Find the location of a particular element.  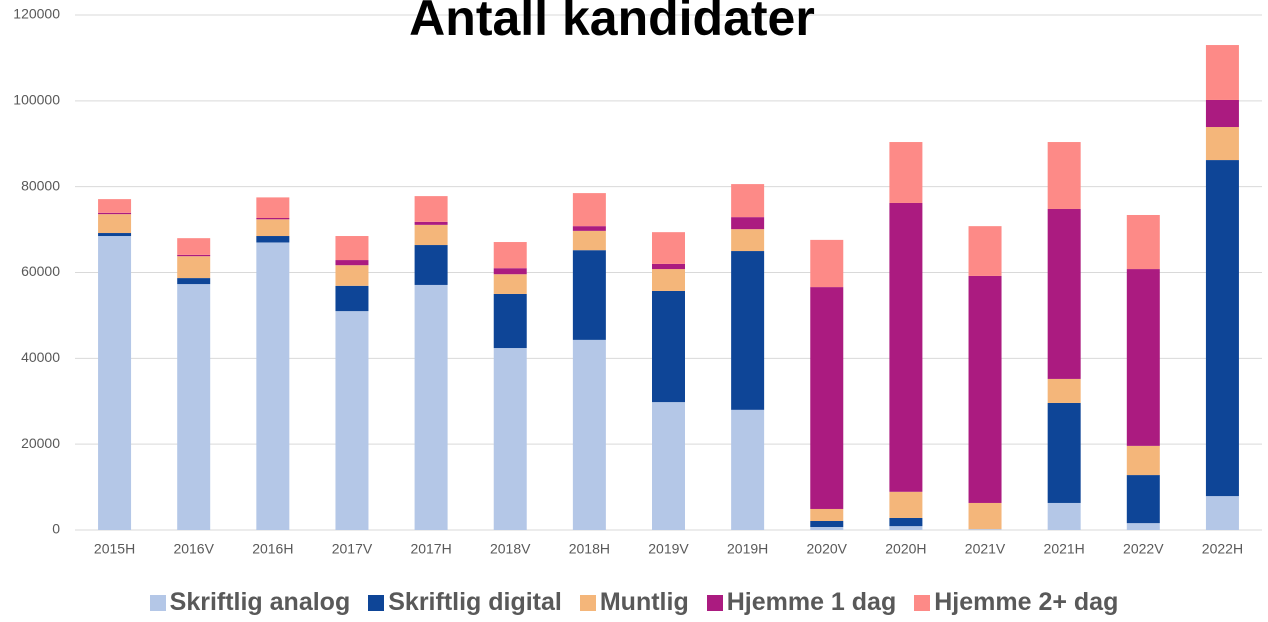

x-tick-label: 2017V is located at coordinates (352, 549).